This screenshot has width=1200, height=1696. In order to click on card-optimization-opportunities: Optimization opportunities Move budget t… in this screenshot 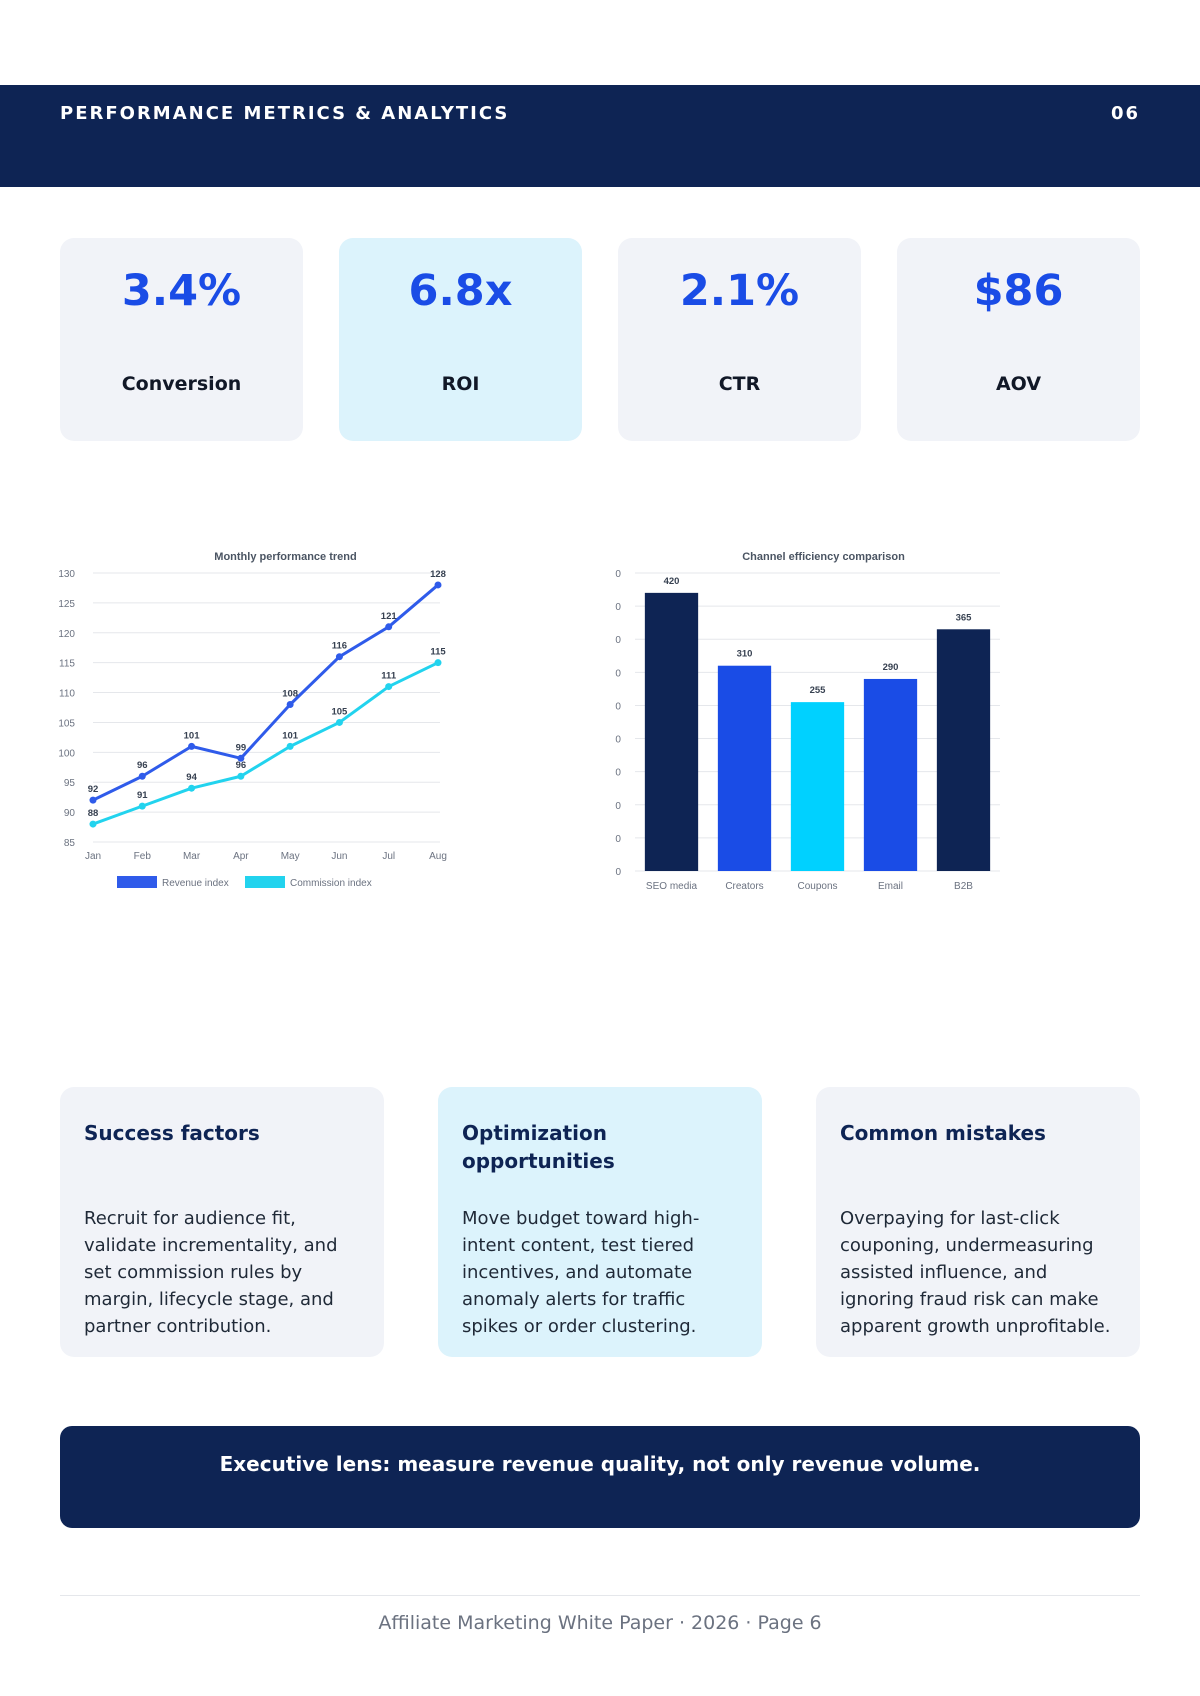, I will do `click(600, 1222)`.